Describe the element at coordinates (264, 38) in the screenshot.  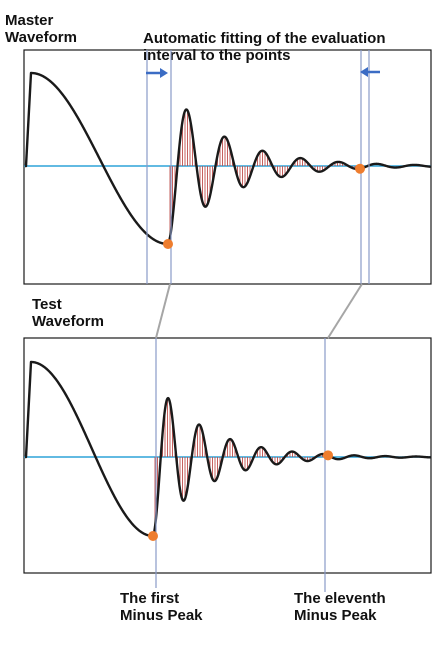
I see `fit-caption-line1: Automatic fitting of the evaluation` at that location.